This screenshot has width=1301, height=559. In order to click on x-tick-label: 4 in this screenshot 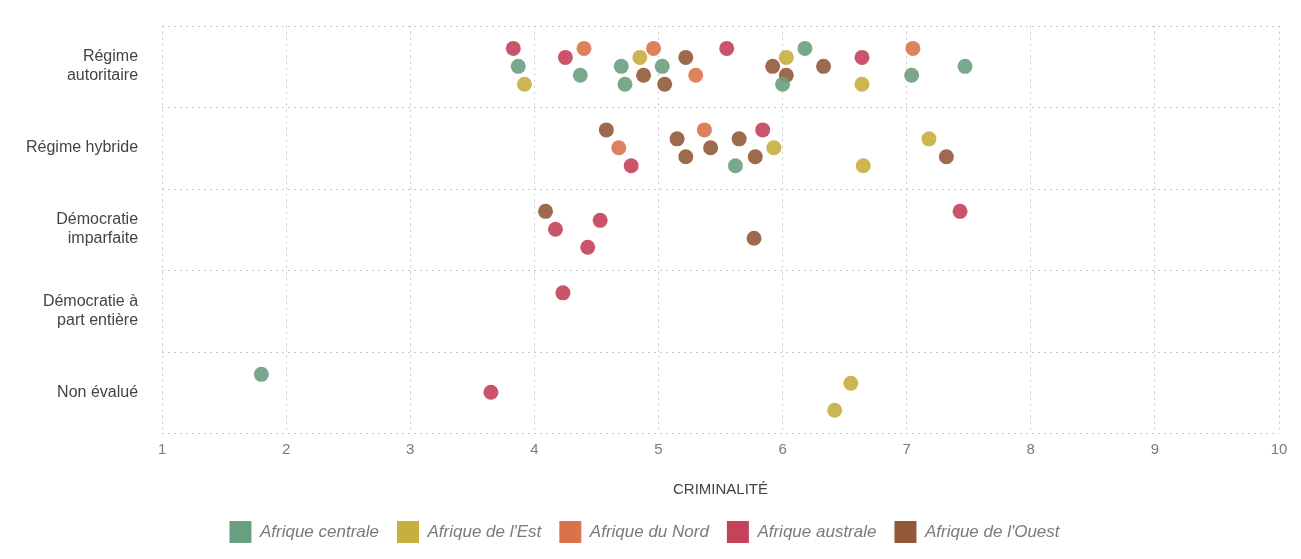, I will do `click(534, 449)`.